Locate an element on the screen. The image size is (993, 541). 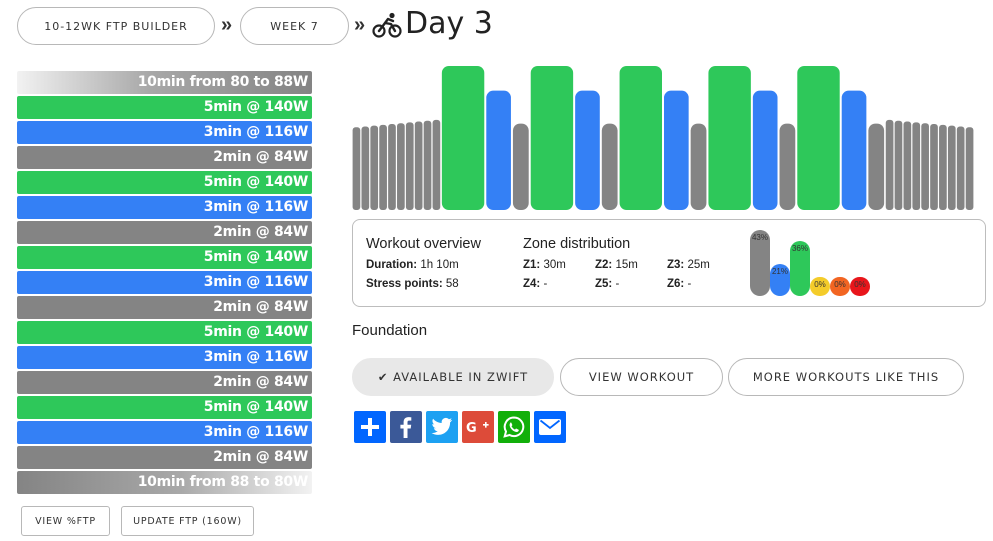
zone-bar-label: 36% is located at coordinates (799, 248).